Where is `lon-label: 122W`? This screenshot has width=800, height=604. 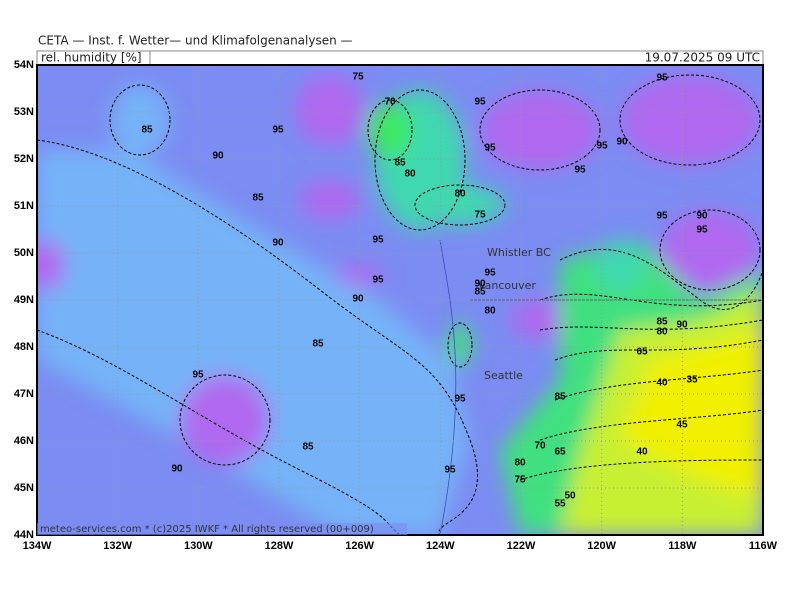
lon-label: 122W is located at coordinates (521, 546).